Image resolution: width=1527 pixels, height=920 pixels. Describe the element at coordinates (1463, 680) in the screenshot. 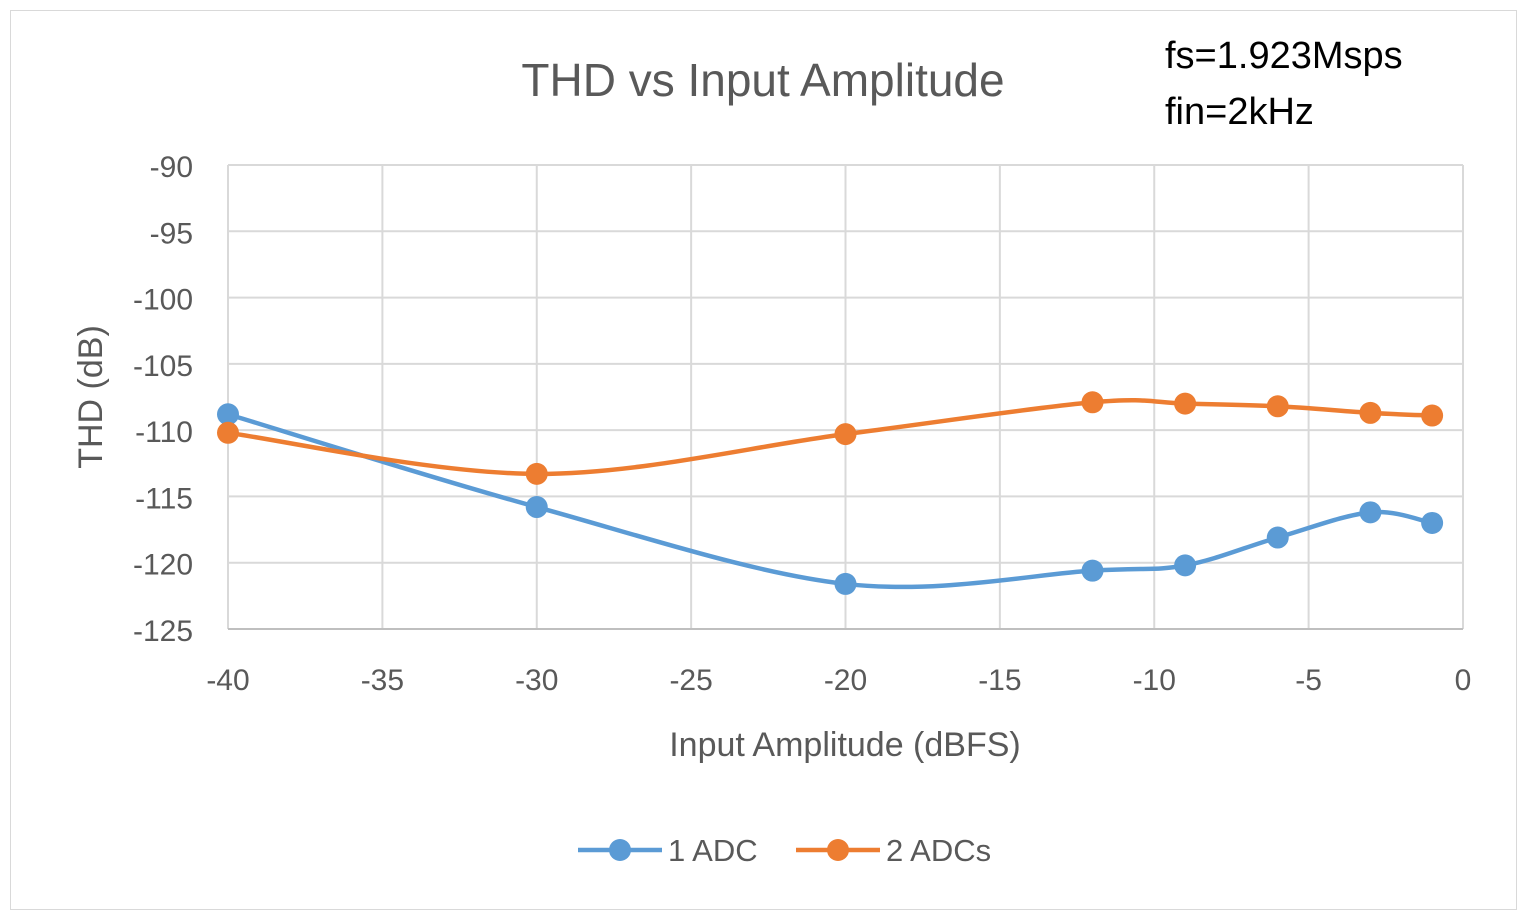

I see `x-tick-label: 0` at that location.